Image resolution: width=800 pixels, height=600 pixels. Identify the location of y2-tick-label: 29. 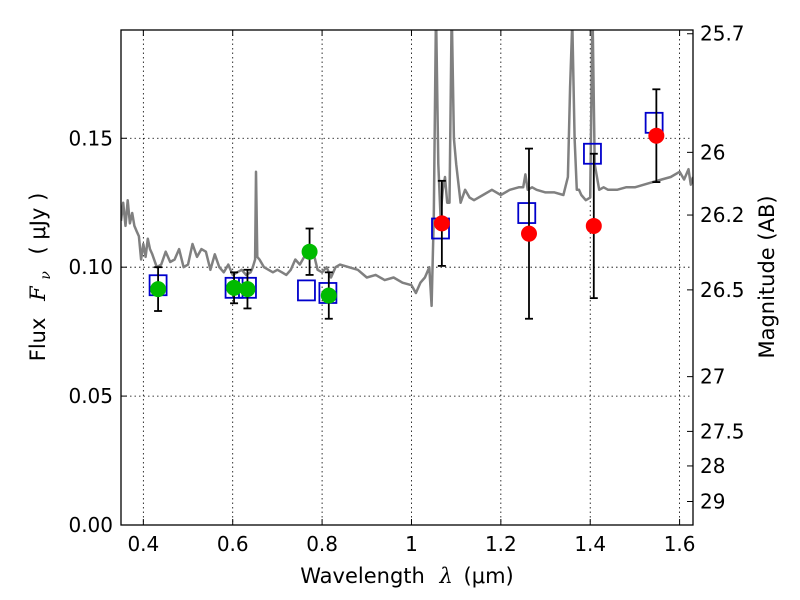
(712, 501).